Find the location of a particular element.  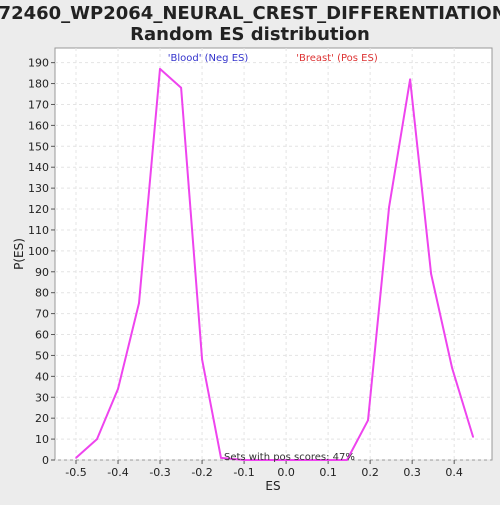

x-tick-label: -0.5 is located at coordinates (75, 472).